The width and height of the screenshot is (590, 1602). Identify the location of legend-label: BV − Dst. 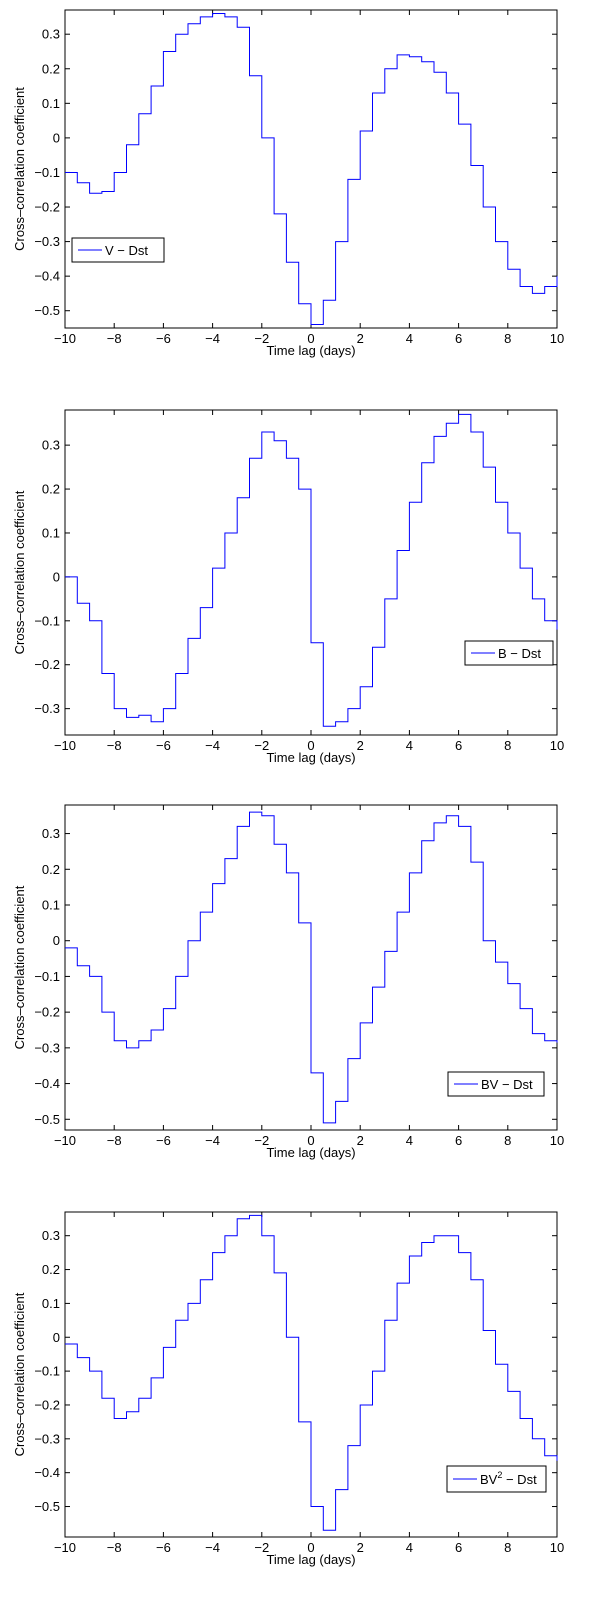
(507, 1084).